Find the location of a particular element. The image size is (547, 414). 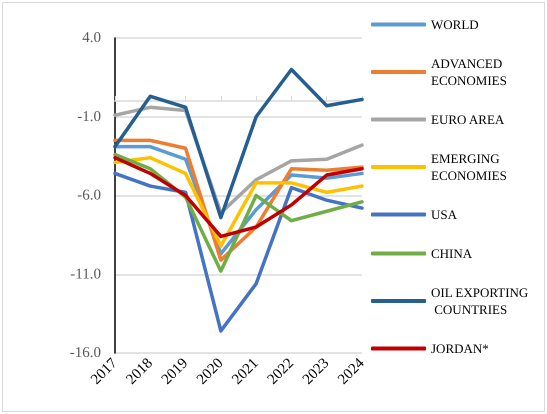

y-tick-label: -11.0 is located at coordinates (85, 274).